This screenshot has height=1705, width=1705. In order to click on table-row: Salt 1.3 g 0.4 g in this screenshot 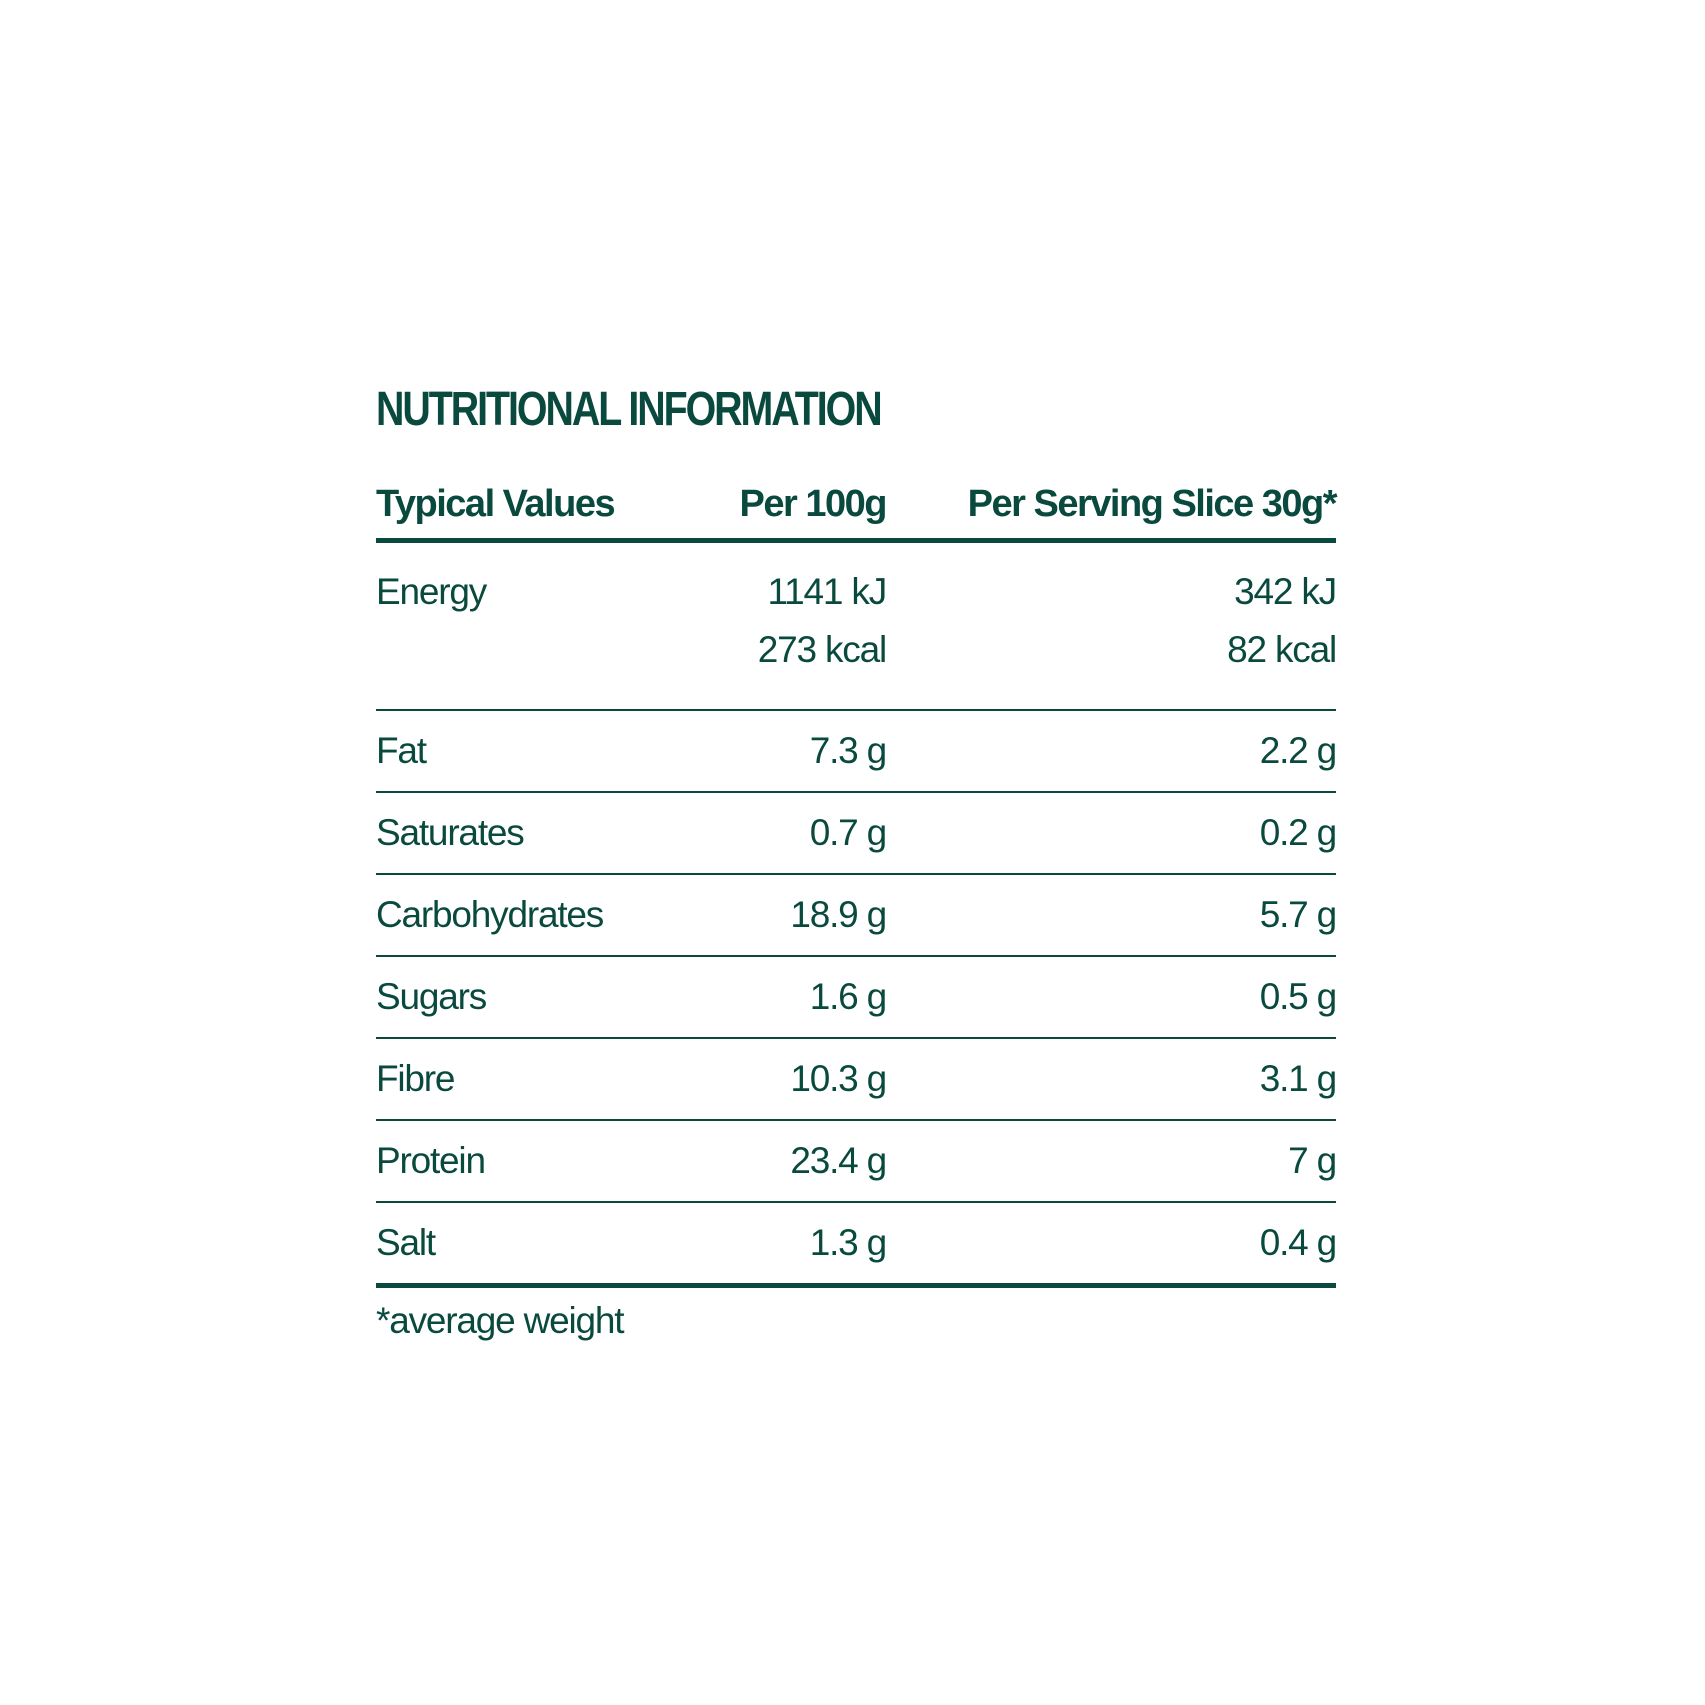, I will do `click(856, 1245)`.